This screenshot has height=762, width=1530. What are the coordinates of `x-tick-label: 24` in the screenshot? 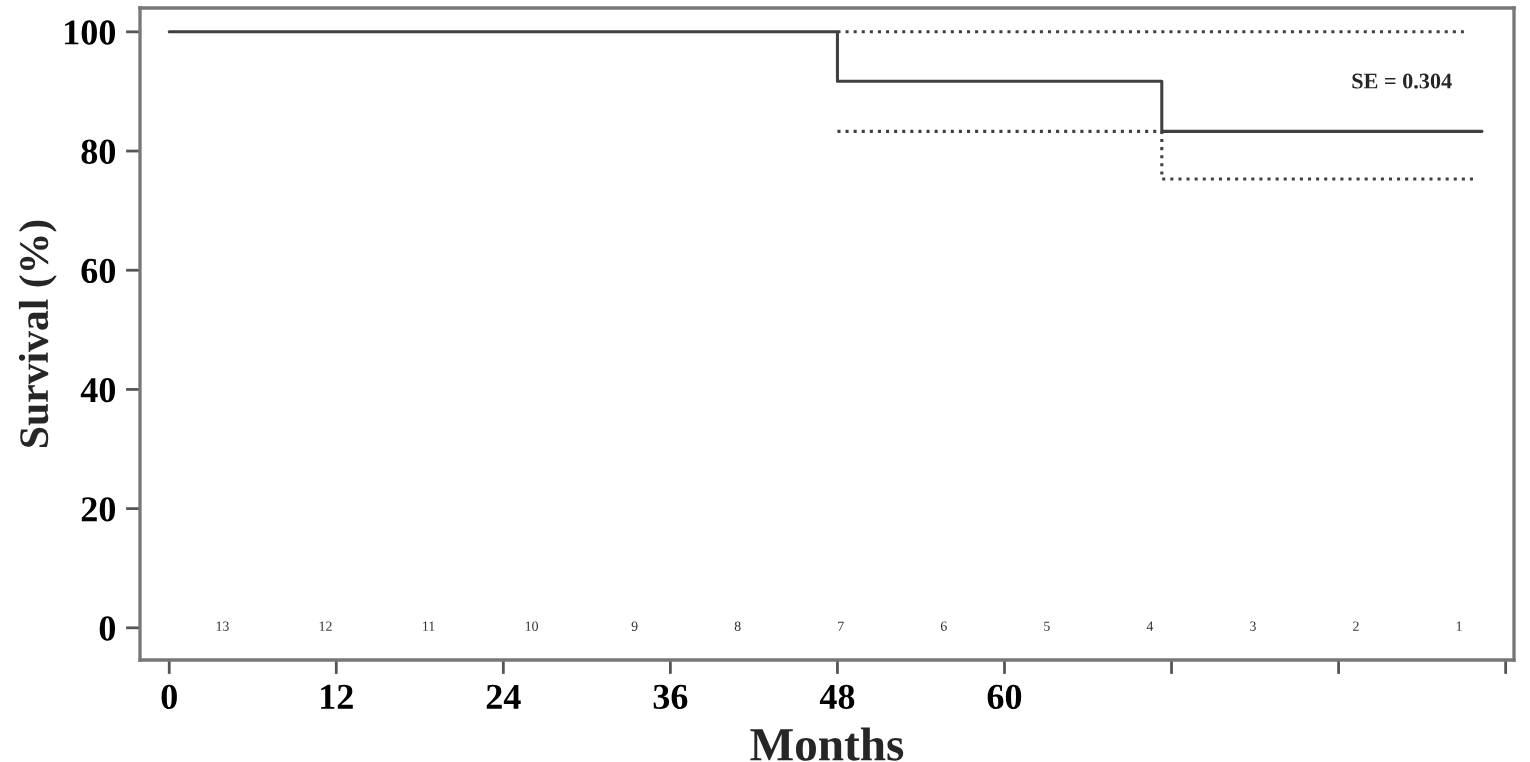 It's located at (503, 696).